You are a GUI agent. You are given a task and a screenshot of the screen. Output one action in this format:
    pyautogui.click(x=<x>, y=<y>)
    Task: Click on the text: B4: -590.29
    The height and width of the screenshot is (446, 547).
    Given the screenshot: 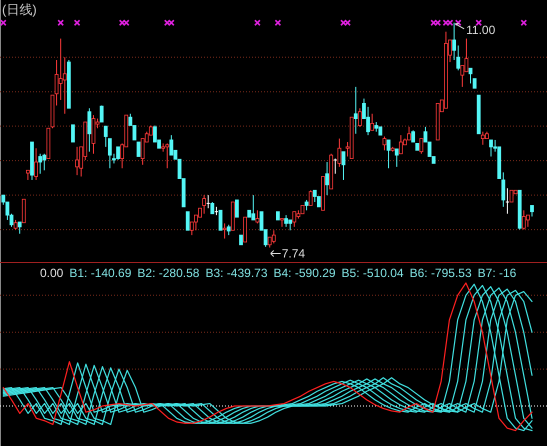 What is the action you would take?
    pyautogui.click(x=305, y=273)
    